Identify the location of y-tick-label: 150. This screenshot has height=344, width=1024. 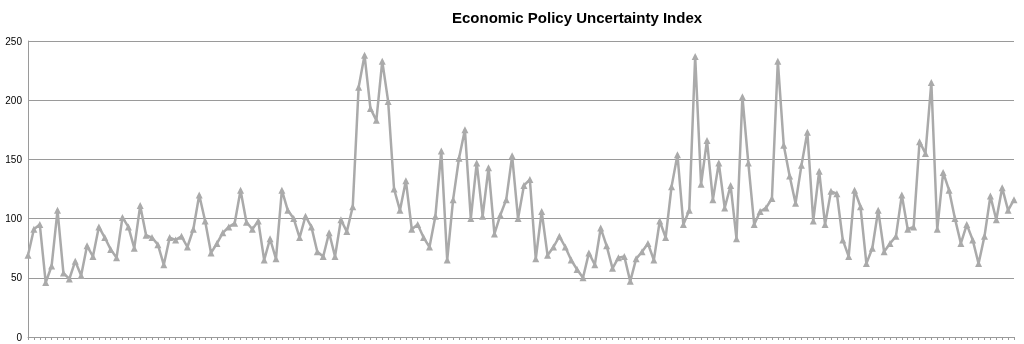
(14, 159).